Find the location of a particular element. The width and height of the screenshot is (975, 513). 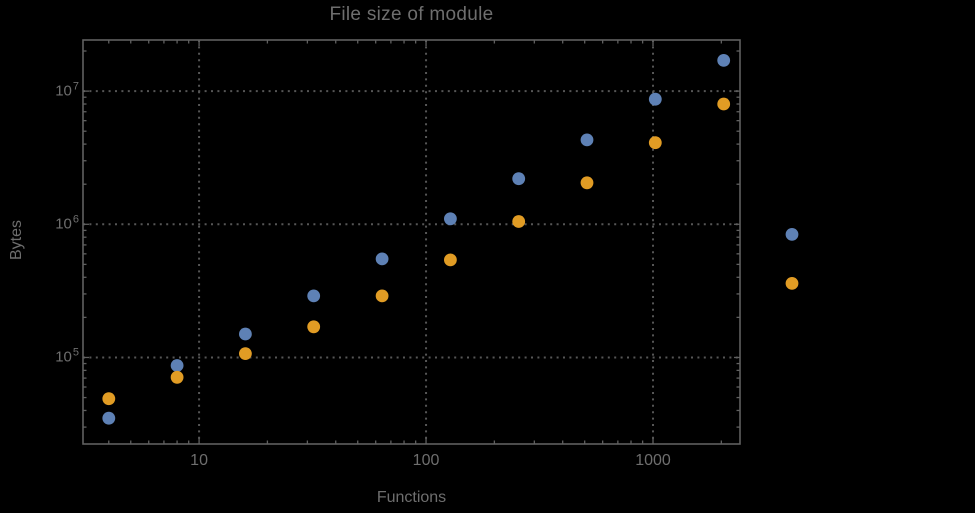

data-point-series-2-orange-x512 is located at coordinates (587, 183).